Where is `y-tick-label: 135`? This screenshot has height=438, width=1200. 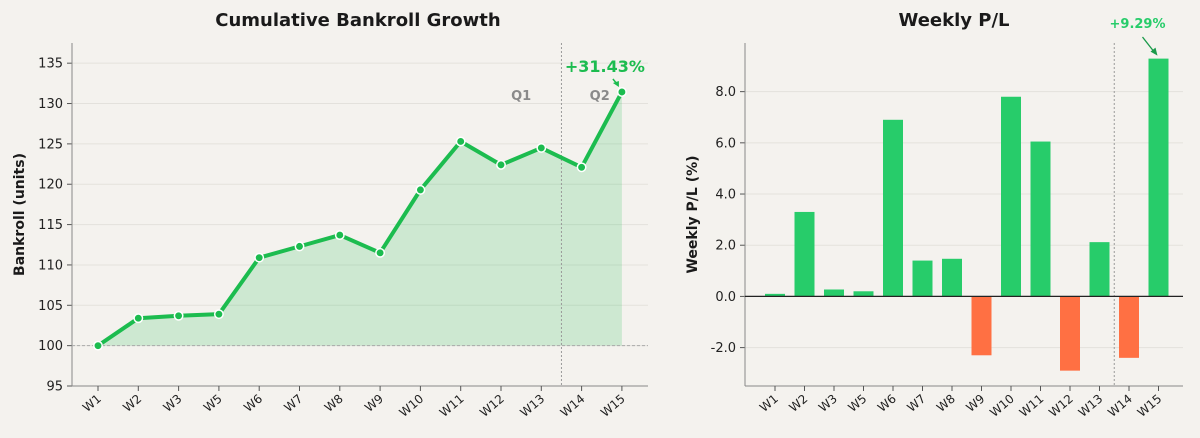
y-tick-label: 135 is located at coordinates (50, 64).